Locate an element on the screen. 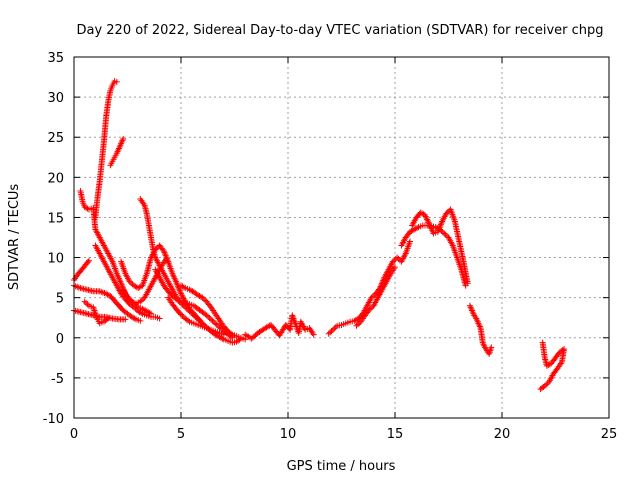 The width and height of the screenshot is (640, 480). x-tick-label: 25 is located at coordinates (609, 434).